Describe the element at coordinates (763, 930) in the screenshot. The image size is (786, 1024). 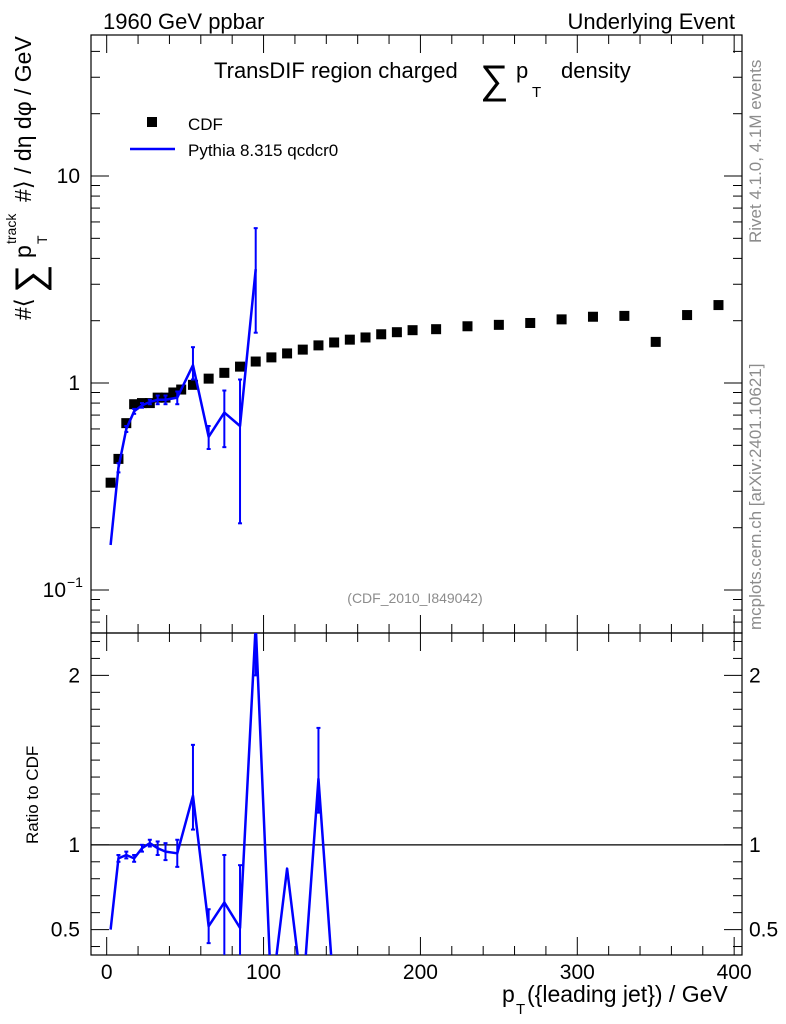
I see `ratio-y-tick-label-right: 0.5` at that location.